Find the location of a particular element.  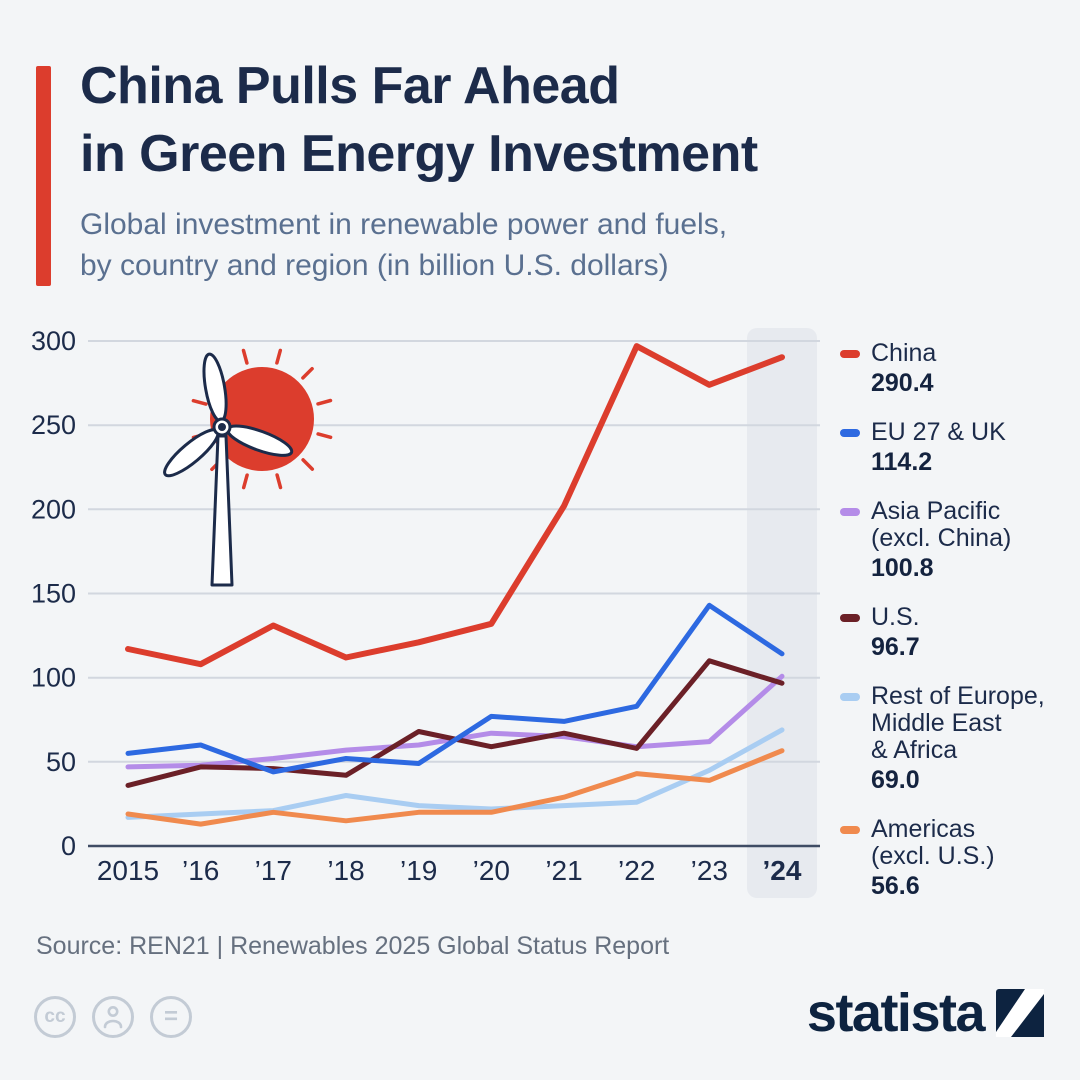

no-derivatives-icon: = is located at coordinates (171, 1017).